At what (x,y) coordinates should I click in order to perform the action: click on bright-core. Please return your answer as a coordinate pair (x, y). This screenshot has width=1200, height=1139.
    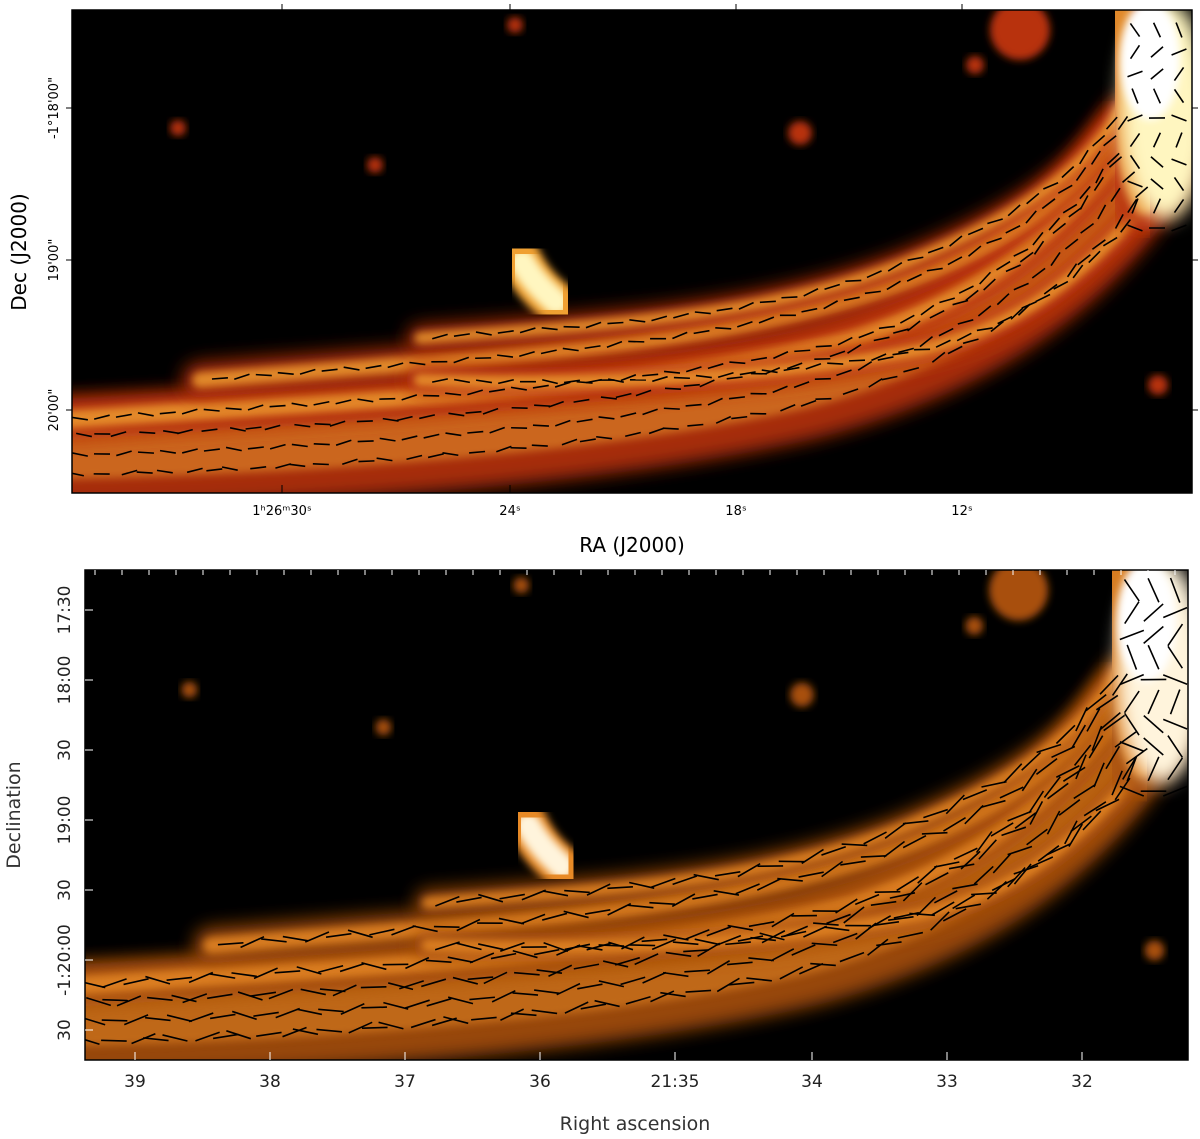
    Looking at the image, I should click on (1147, 626).